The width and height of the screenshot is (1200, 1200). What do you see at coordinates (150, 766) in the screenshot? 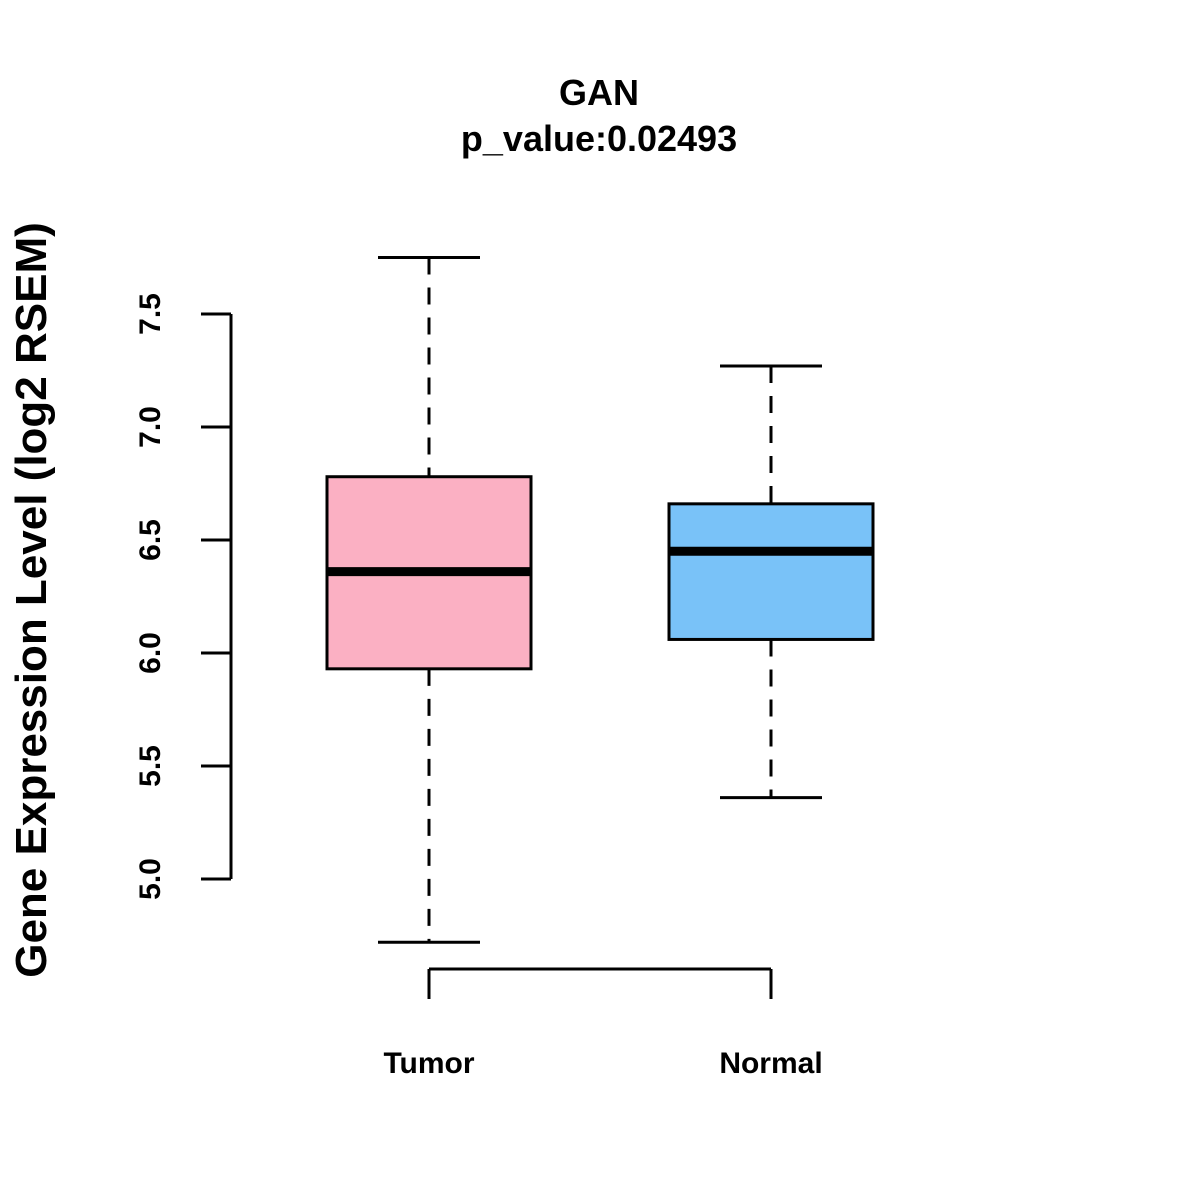
I see `y-tick-label: 5.5` at bounding box center [150, 766].